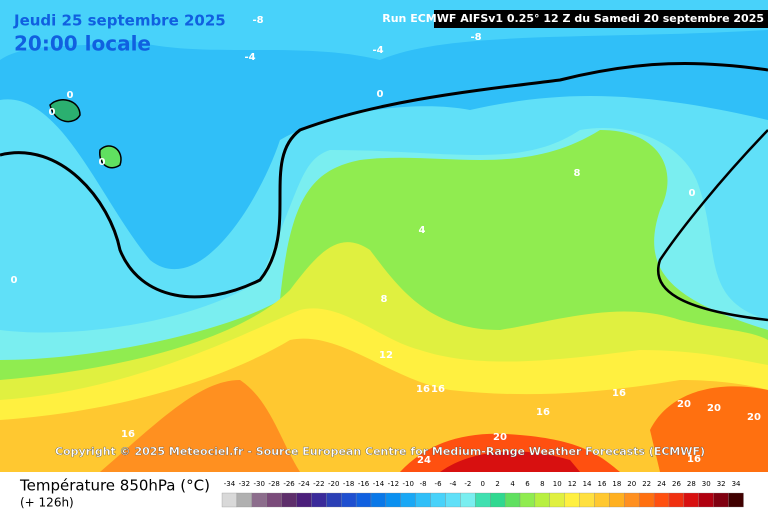 This screenshot has height=516, width=768. What do you see at coordinates (47, 503) in the screenshot?
I see `lead-time: (+ 126h)` at bounding box center [47, 503].